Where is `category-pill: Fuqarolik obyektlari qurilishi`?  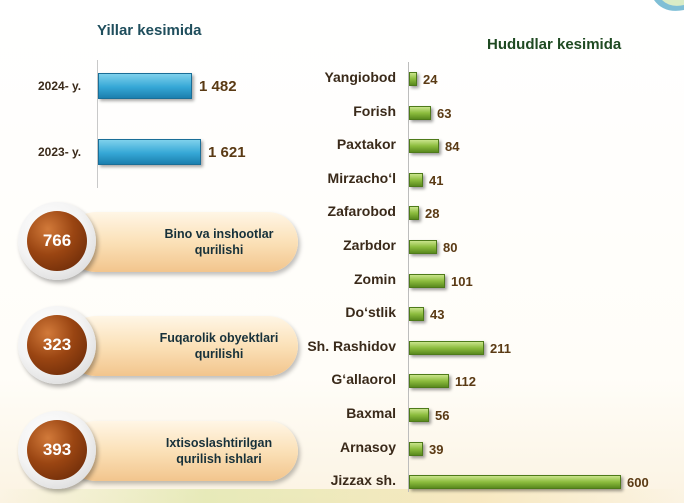
category-pill: Fuqarolik obyektlari qurilishi is located at coordinates (182, 346).